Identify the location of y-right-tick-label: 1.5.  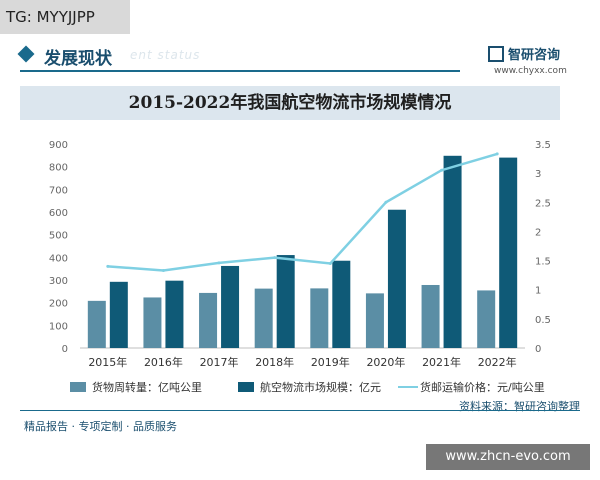
(543, 262).